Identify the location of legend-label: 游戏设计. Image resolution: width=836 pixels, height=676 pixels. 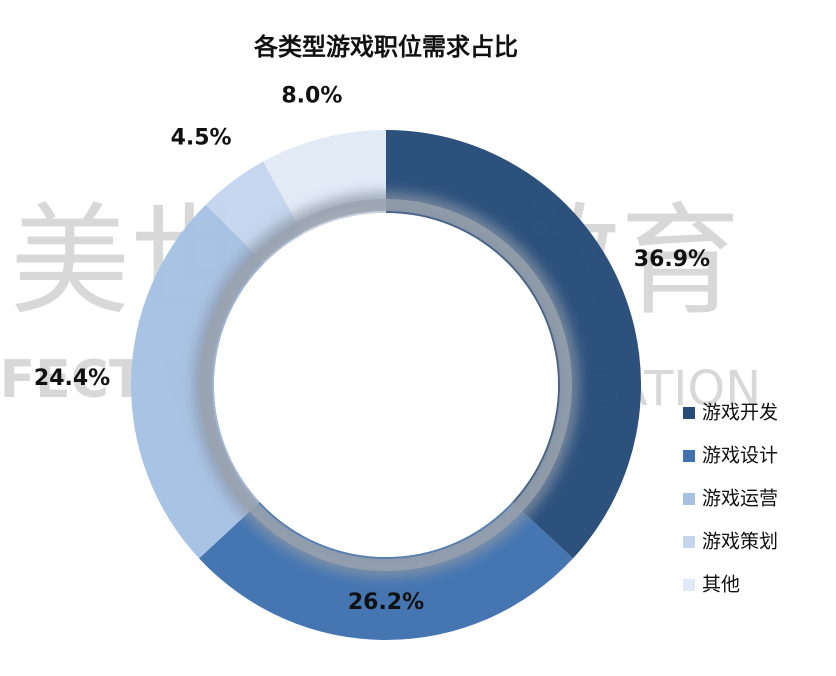
(740, 456).